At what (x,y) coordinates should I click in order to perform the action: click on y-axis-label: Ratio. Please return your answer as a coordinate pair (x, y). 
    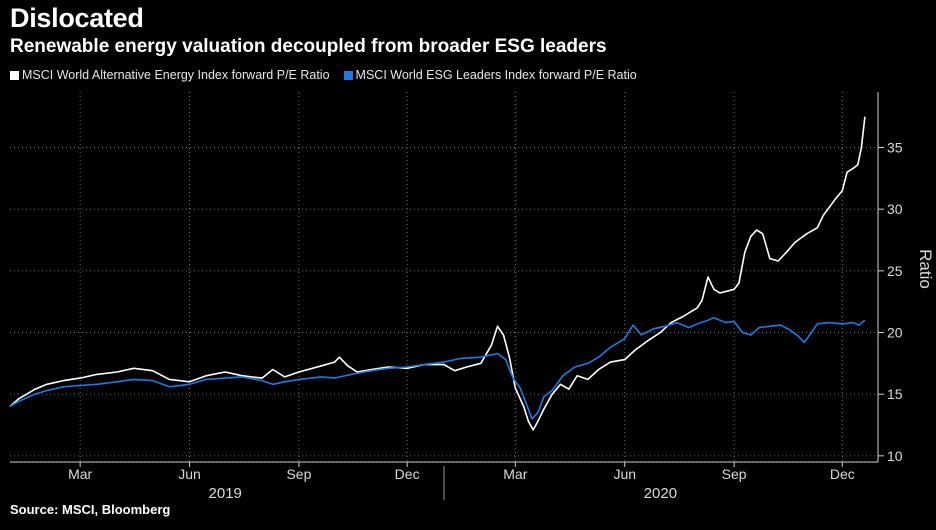
    Looking at the image, I should click on (925, 269).